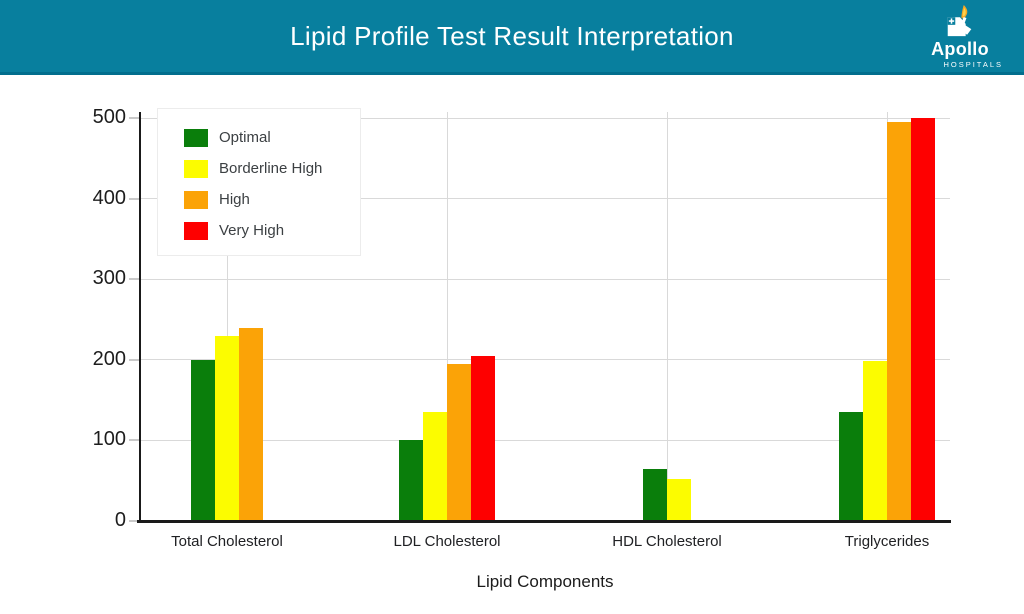 This screenshot has height=614, width=1024. What do you see at coordinates (435, 466) in the screenshot?
I see `bar-borderline-high-ldl-cholesterol` at bounding box center [435, 466].